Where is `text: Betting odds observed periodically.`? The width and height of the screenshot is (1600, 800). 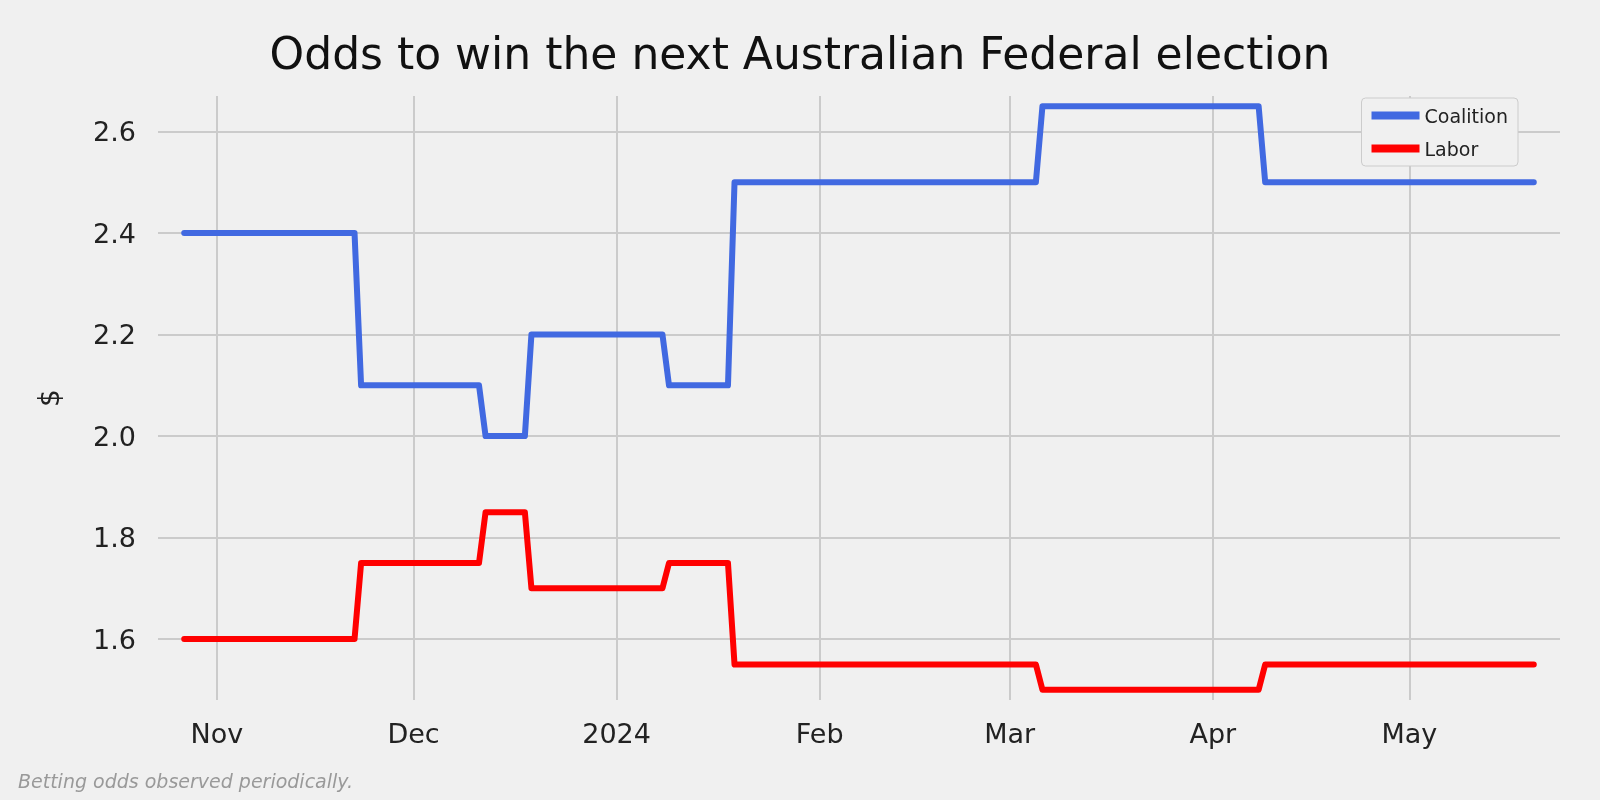 text: Betting odds observed periodically. is located at coordinates (186, 781).